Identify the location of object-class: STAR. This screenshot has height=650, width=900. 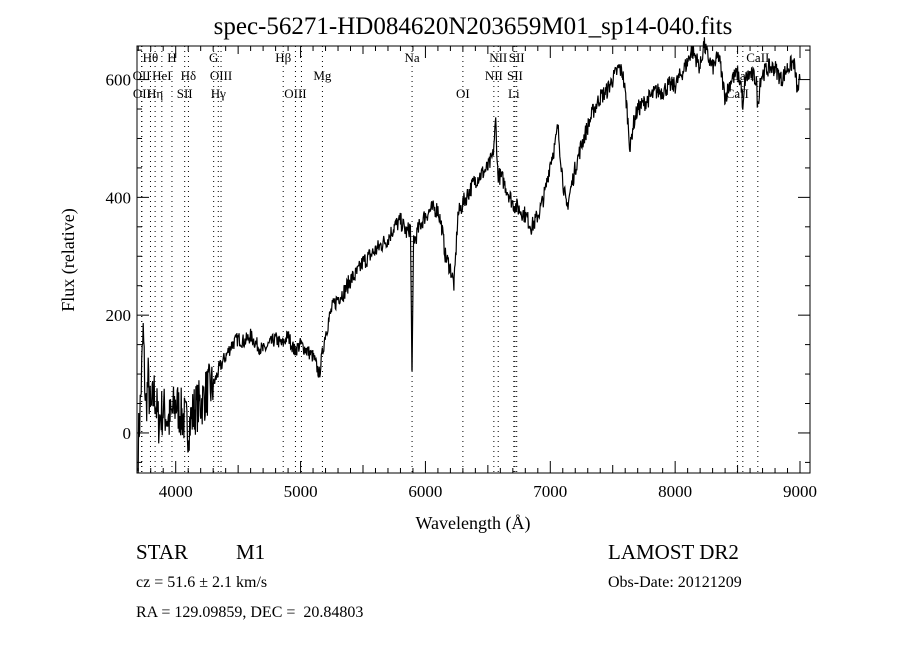
(162, 552).